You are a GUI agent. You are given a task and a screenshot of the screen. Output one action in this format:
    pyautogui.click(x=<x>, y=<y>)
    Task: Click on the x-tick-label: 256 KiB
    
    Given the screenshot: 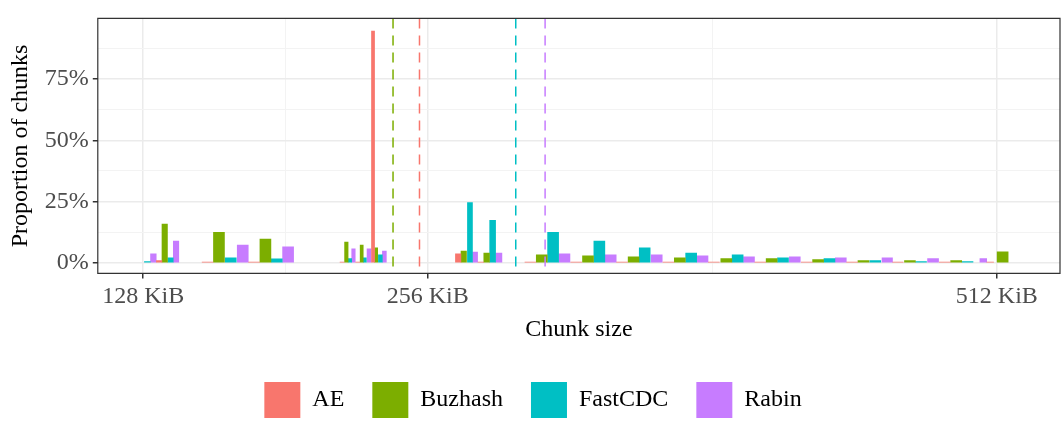 What is the action you would take?
    pyautogui.click(x=427, y=295)
    